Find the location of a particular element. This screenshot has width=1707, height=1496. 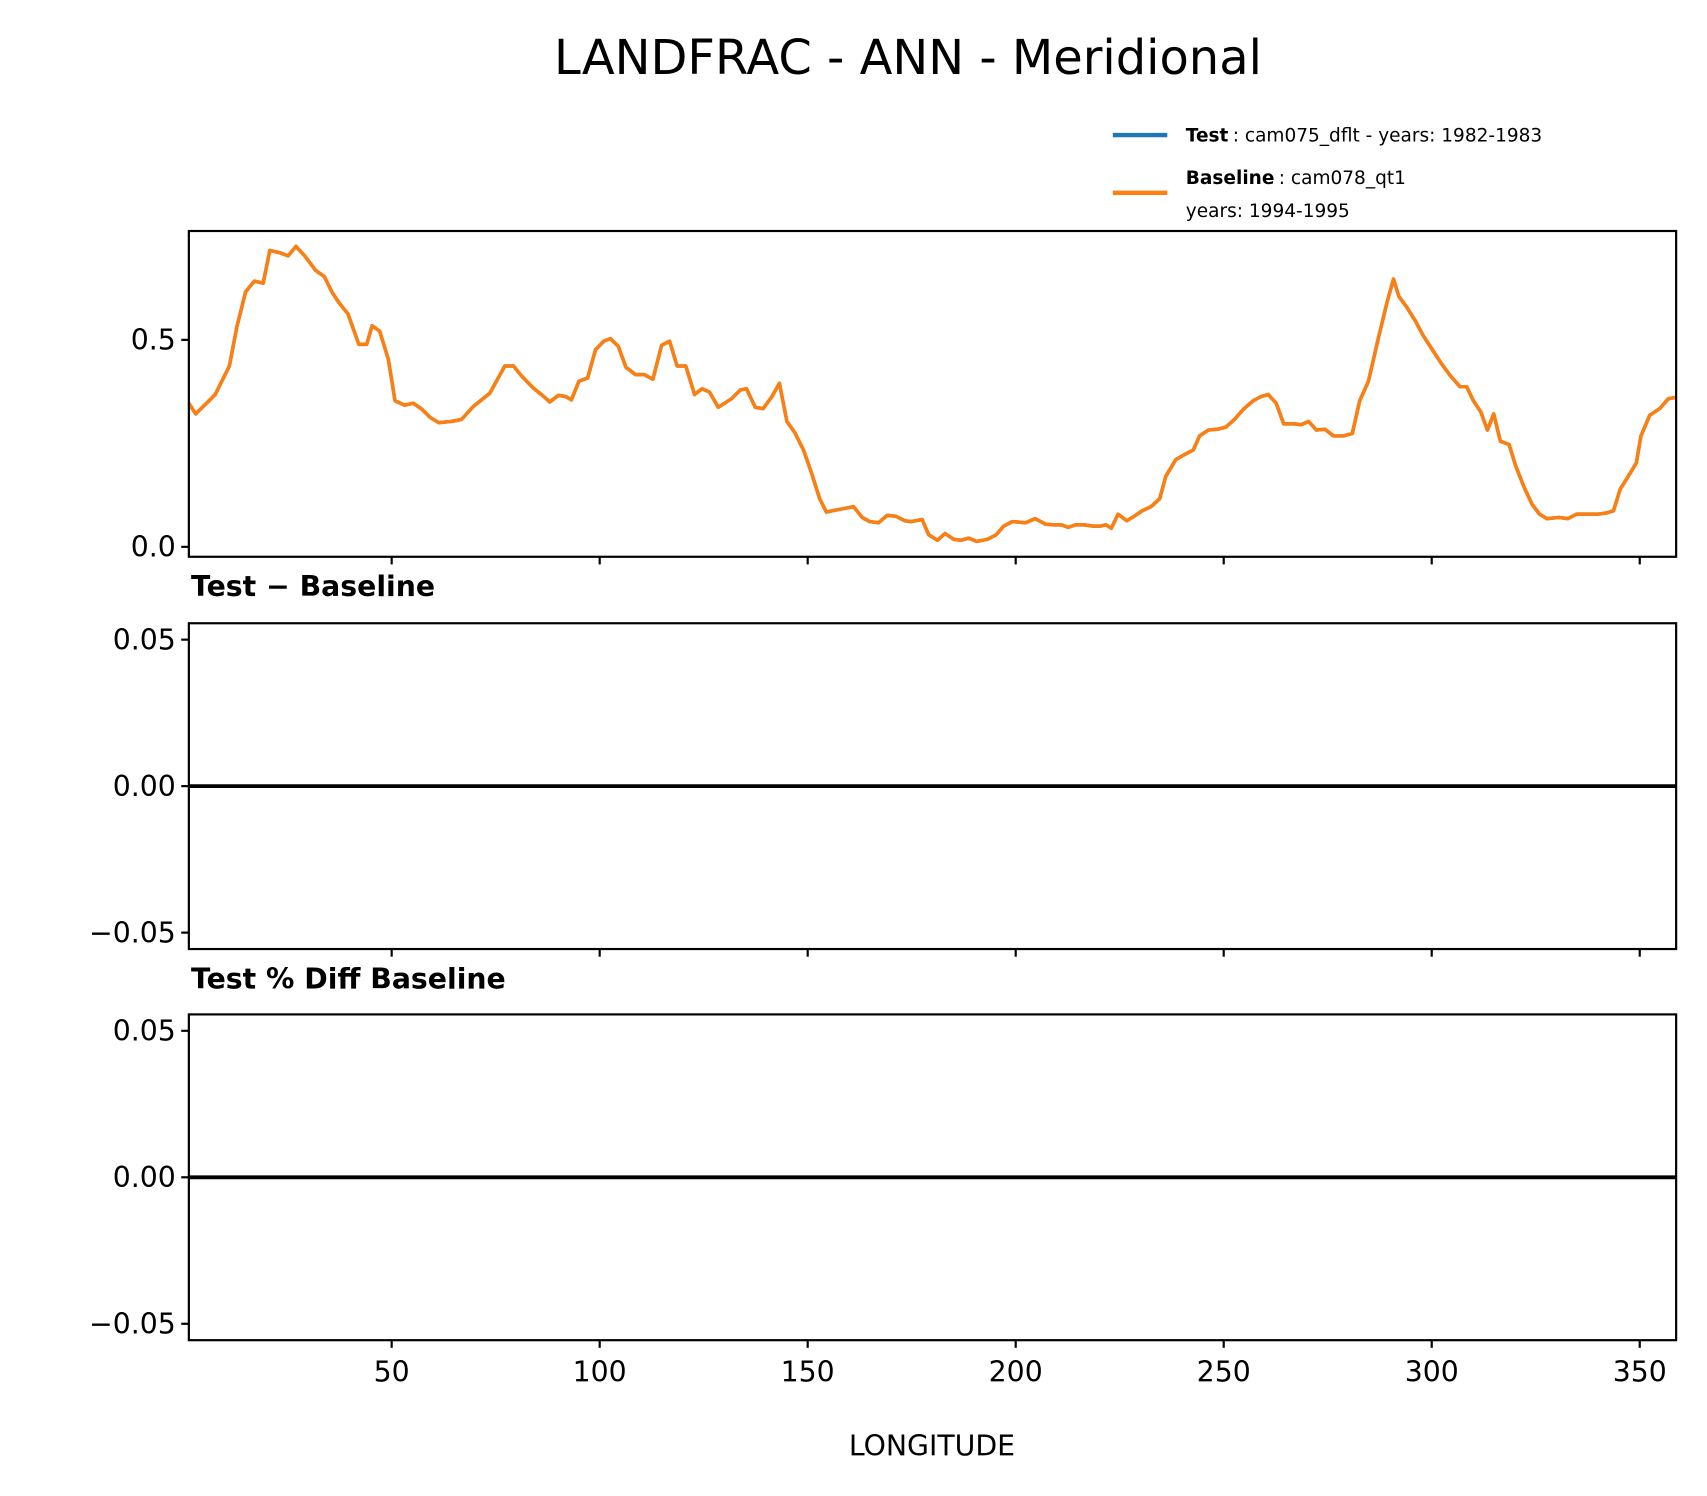

y-tick-label: 0.0 is located at coordinates (153, 547).